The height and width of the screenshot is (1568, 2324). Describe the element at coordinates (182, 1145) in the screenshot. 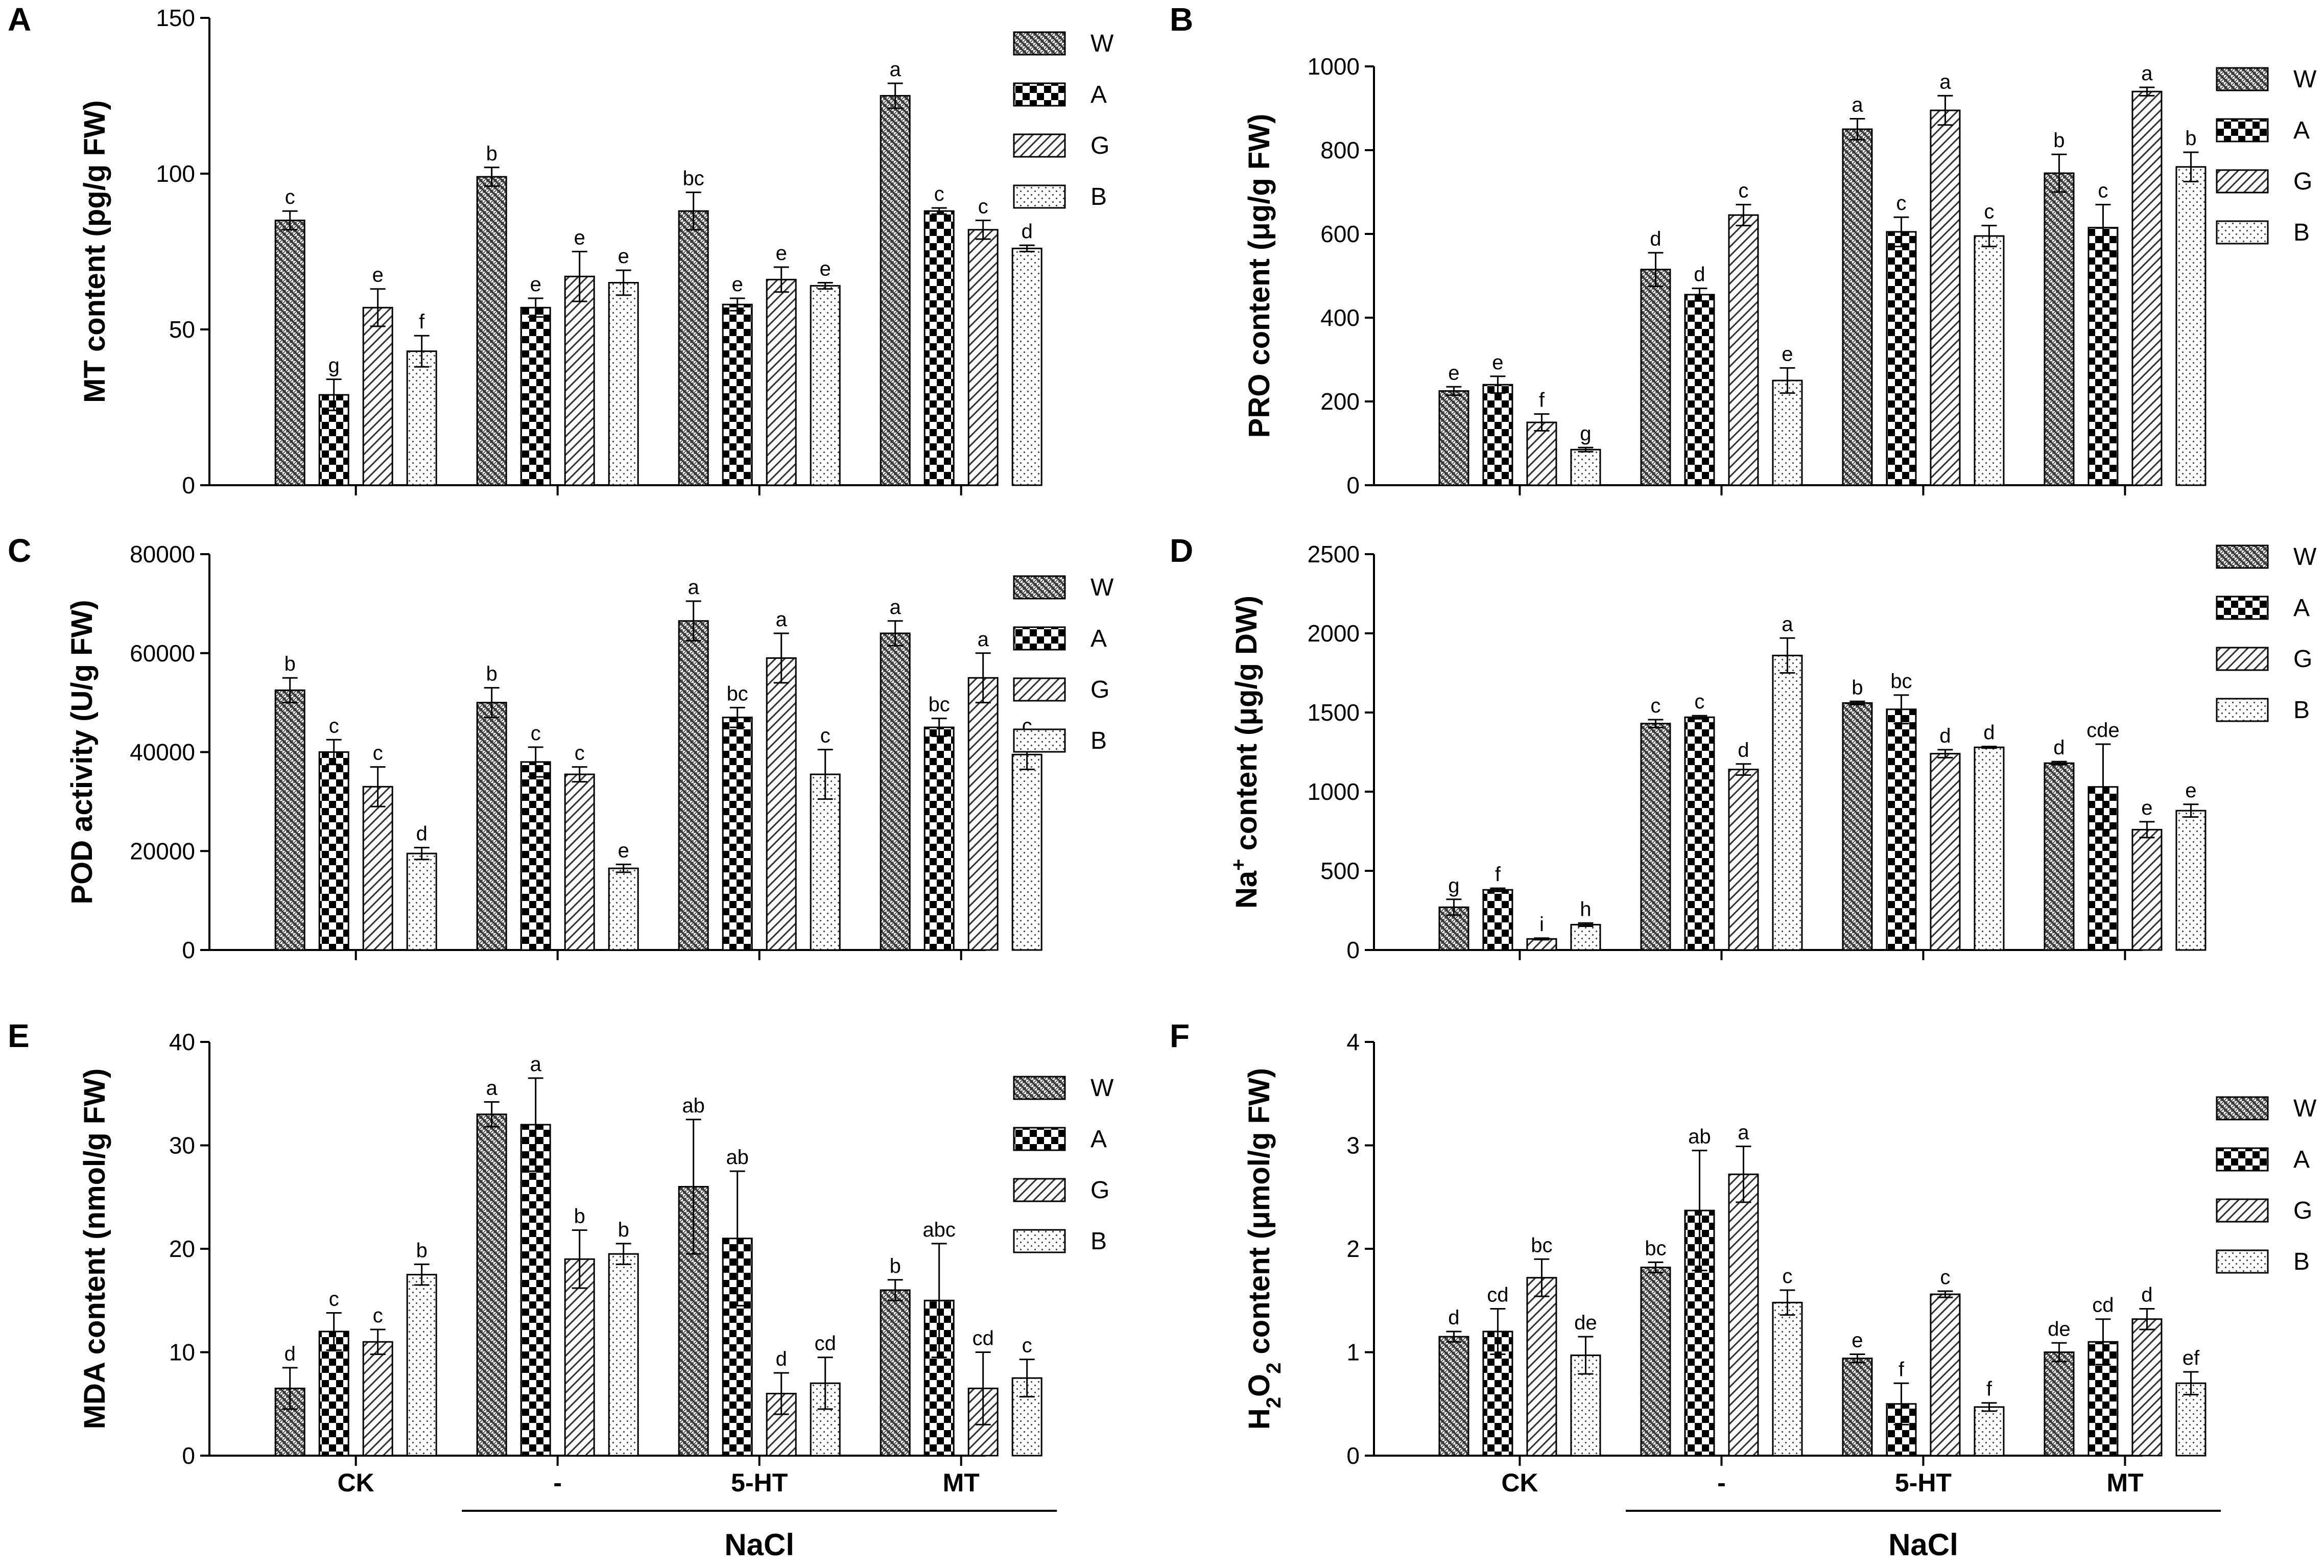

I see `y-tick-label: 30` at that location.